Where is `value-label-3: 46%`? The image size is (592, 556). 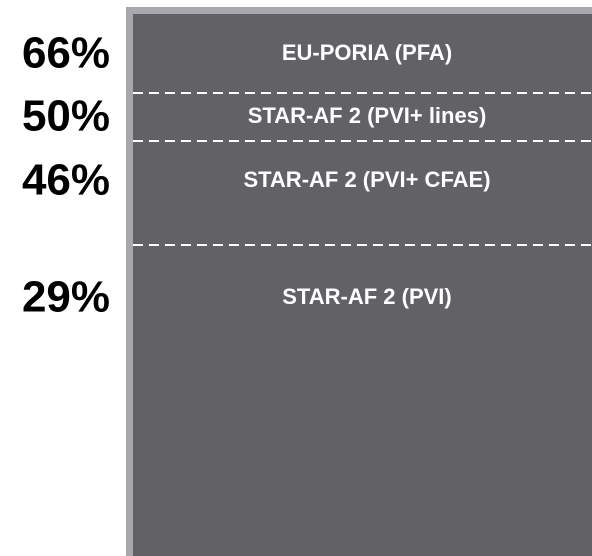
value-label-3: 46% is located at coordinates (66, 180).